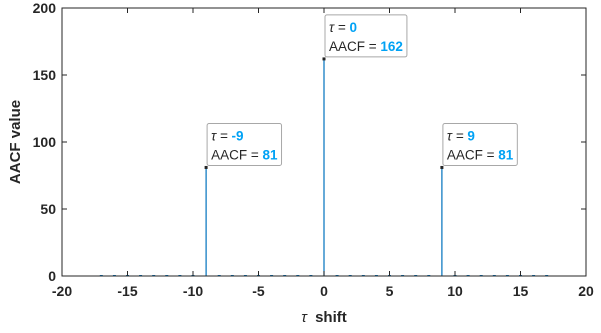  What do you see at coordinates (586, 291) in the screenshot?
I see `x-tick-label: 20` at bounding box center [586, 291].